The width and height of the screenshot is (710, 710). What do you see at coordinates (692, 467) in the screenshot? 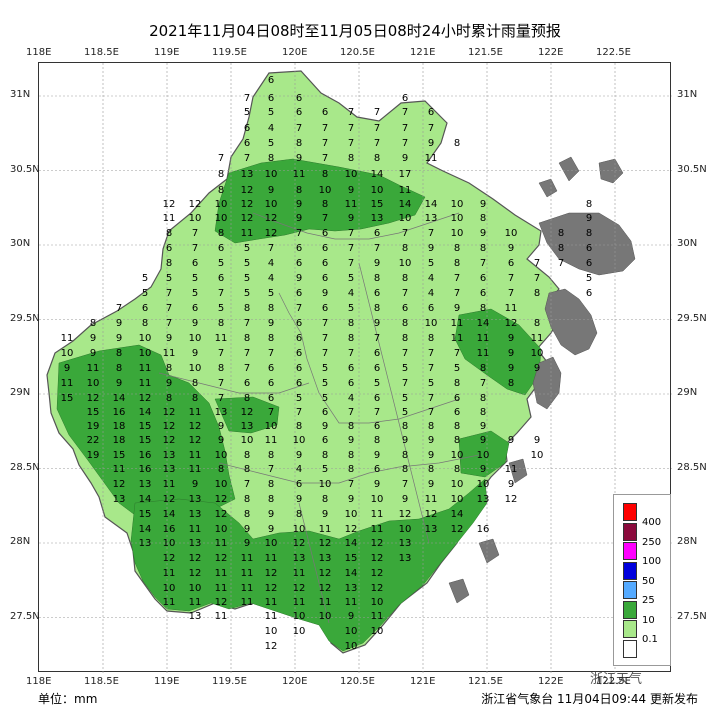
I see `lat-tick-right: 28.5N` at bounding box center [692, 467].